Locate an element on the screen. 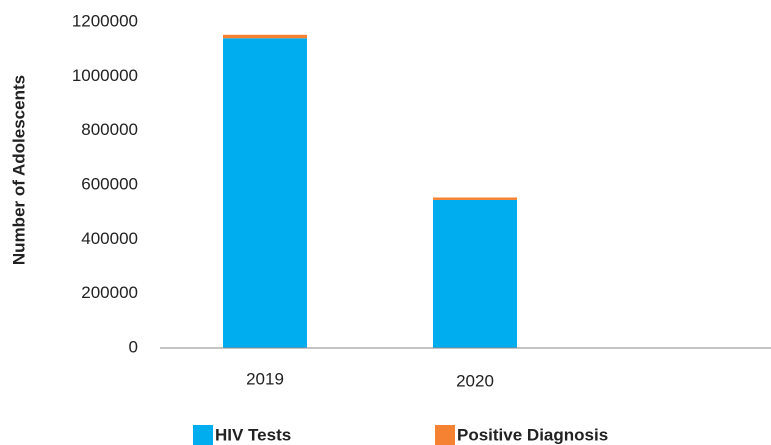 Image resolution: width=771 pixels, height=445 pixels. y-tick-label: 800000 is located at coordinates (109, 129).